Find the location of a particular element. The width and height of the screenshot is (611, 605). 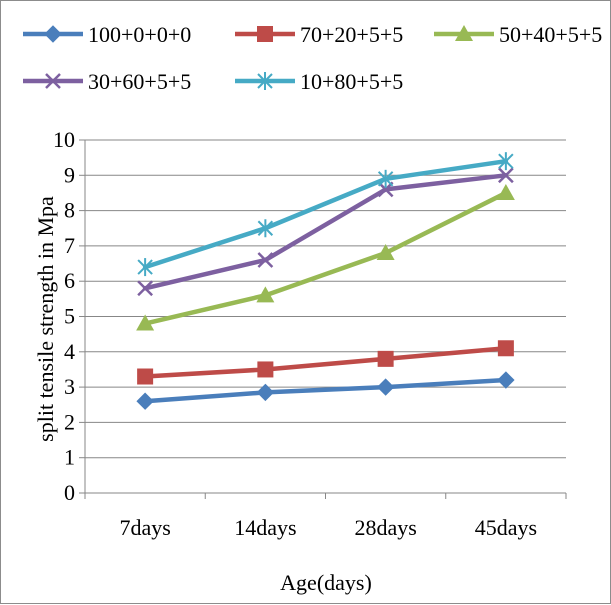

y-tick-label: 8 is located at coordinates (69, 210).